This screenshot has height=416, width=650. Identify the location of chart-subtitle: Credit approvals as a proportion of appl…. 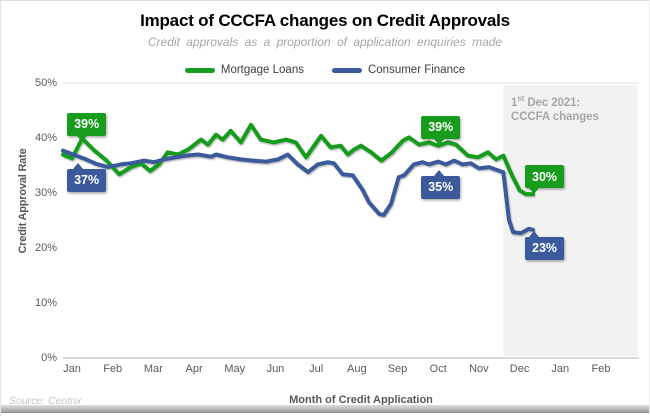
(325, 42).